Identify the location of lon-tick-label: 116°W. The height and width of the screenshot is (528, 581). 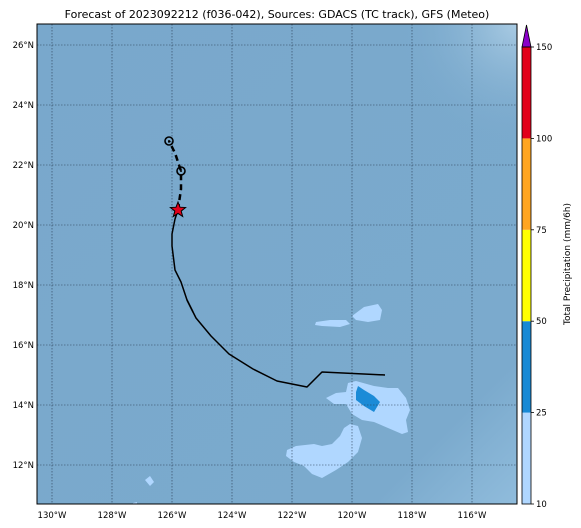
(472, 516).